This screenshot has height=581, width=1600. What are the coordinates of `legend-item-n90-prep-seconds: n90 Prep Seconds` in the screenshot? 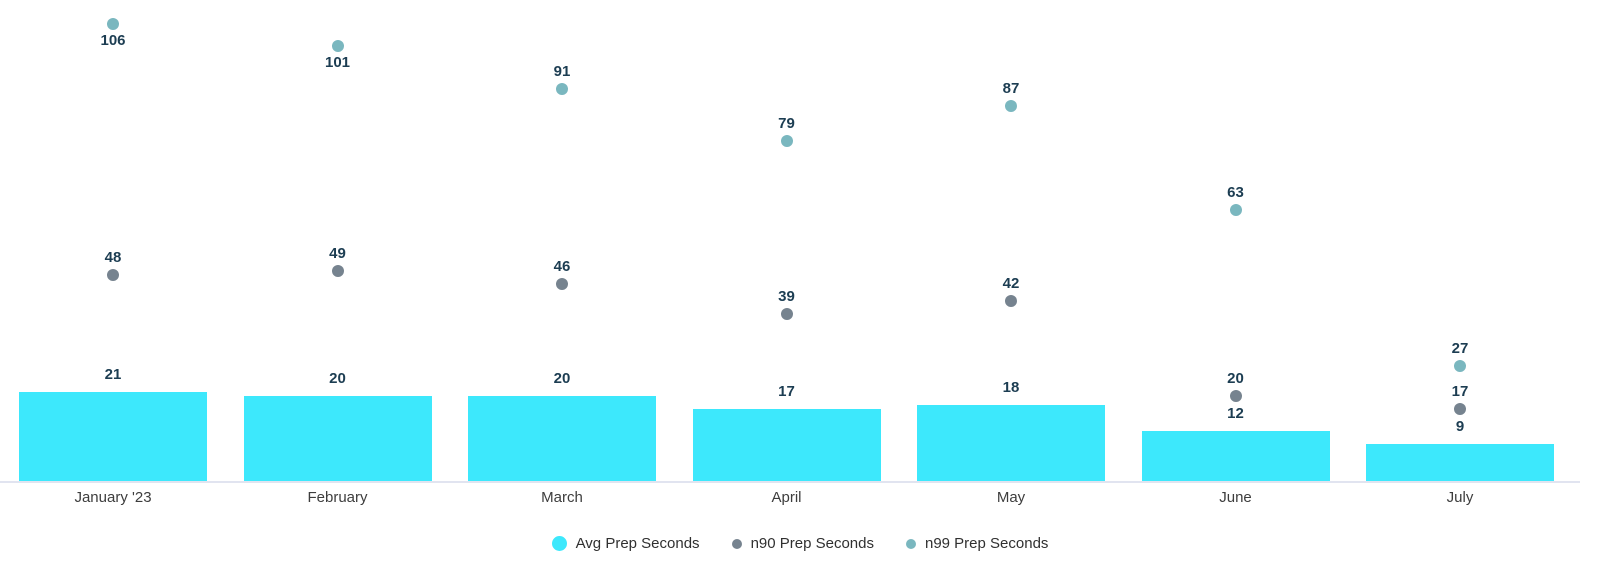 It's located at (802, 543).